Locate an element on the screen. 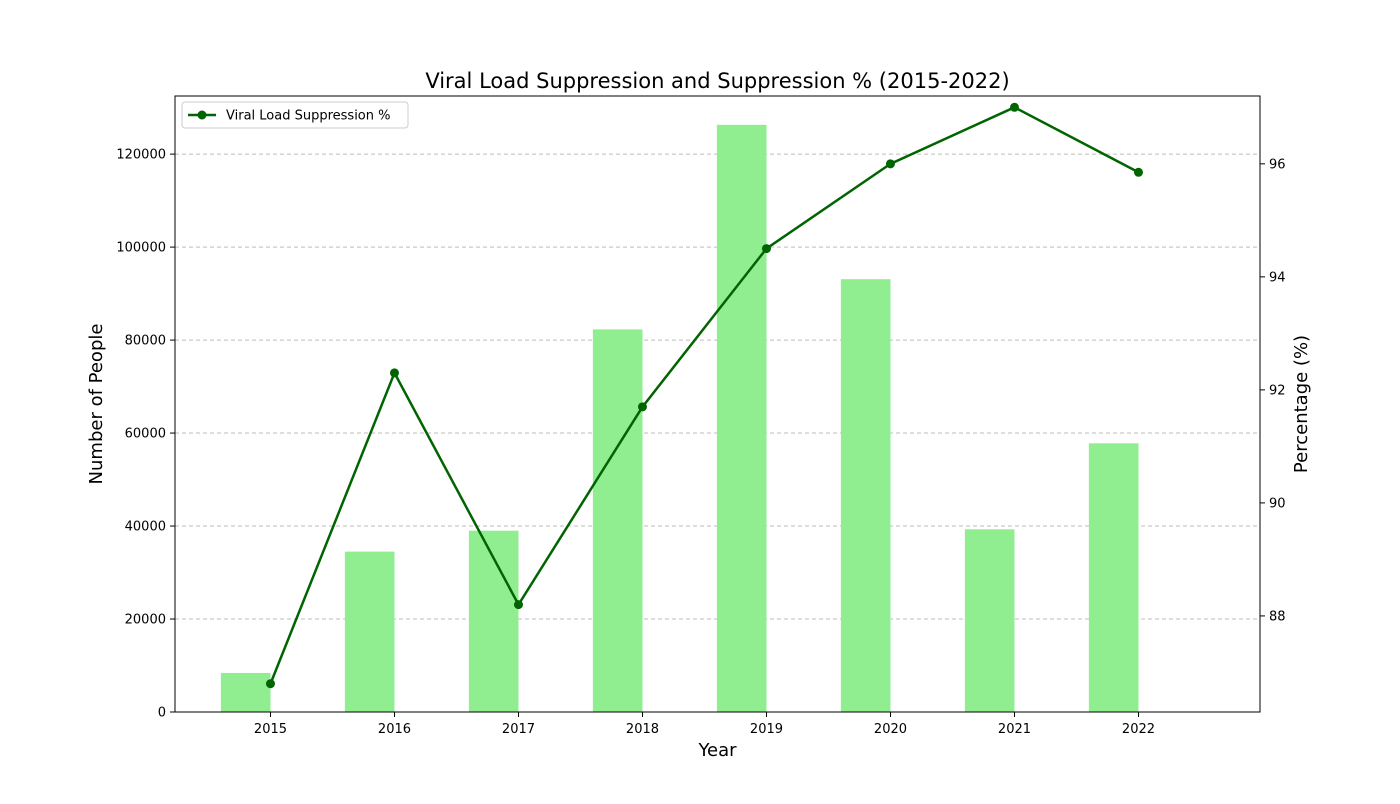  right-tick-label: 92 is located at coordinates (1277, 390).